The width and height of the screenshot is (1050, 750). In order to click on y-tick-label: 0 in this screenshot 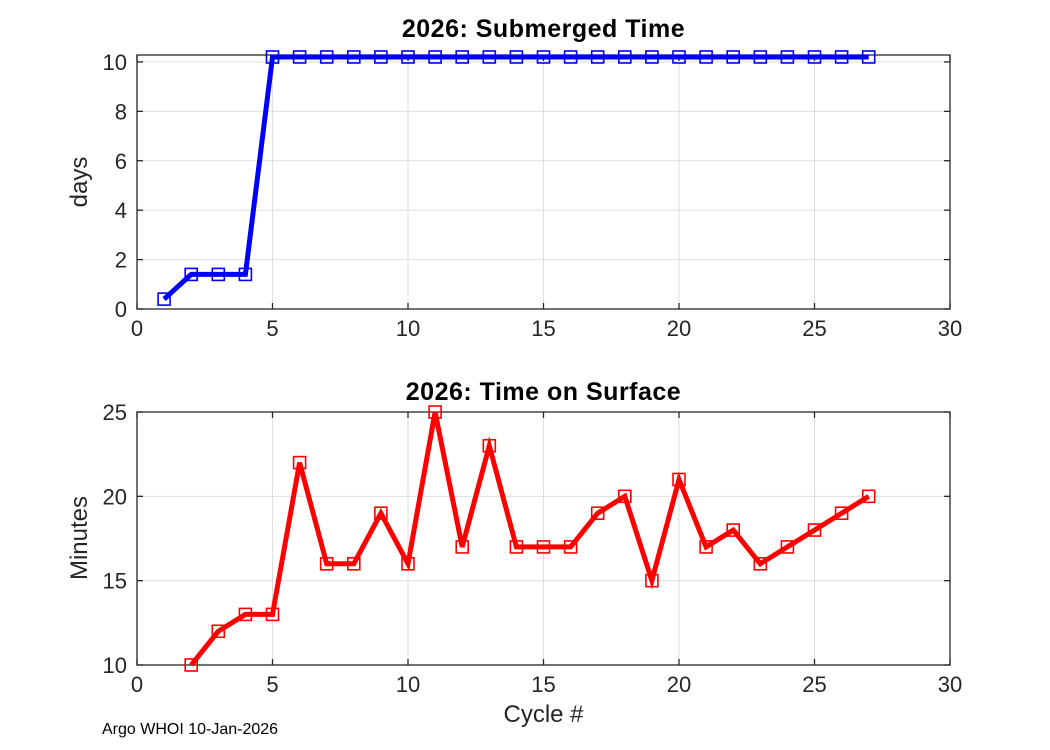, I will do `click(121, 309)`.